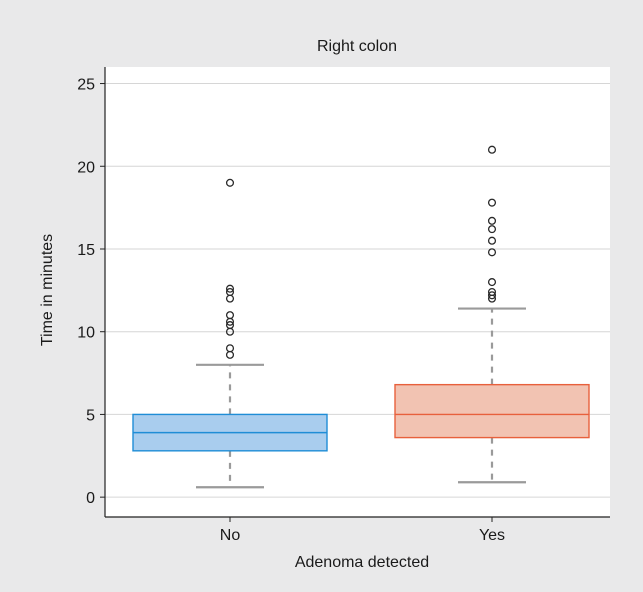 The height and width of the screenshot is (592, 643). What do you see at coordinates (90, 415) in the screenshot?
I see `y-tick-label: 5` at bounding box center [90, 415].